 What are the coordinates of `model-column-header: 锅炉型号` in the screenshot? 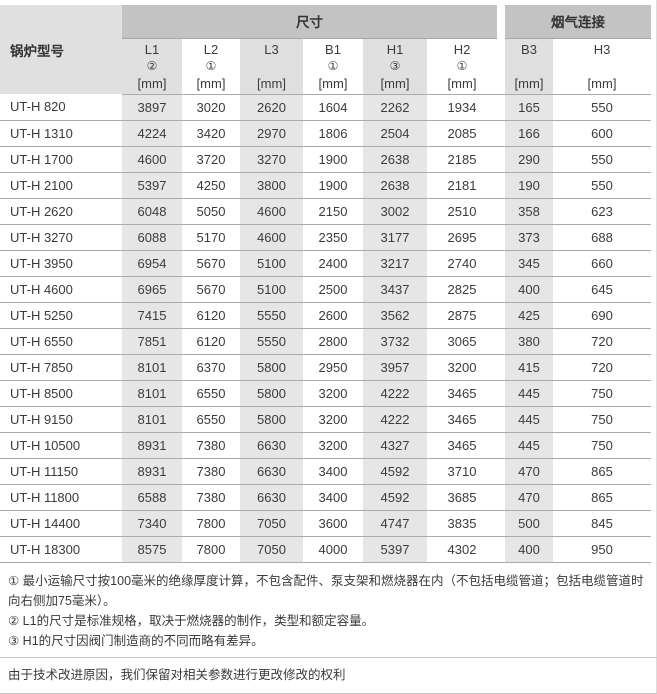 It's located at (61, 49).